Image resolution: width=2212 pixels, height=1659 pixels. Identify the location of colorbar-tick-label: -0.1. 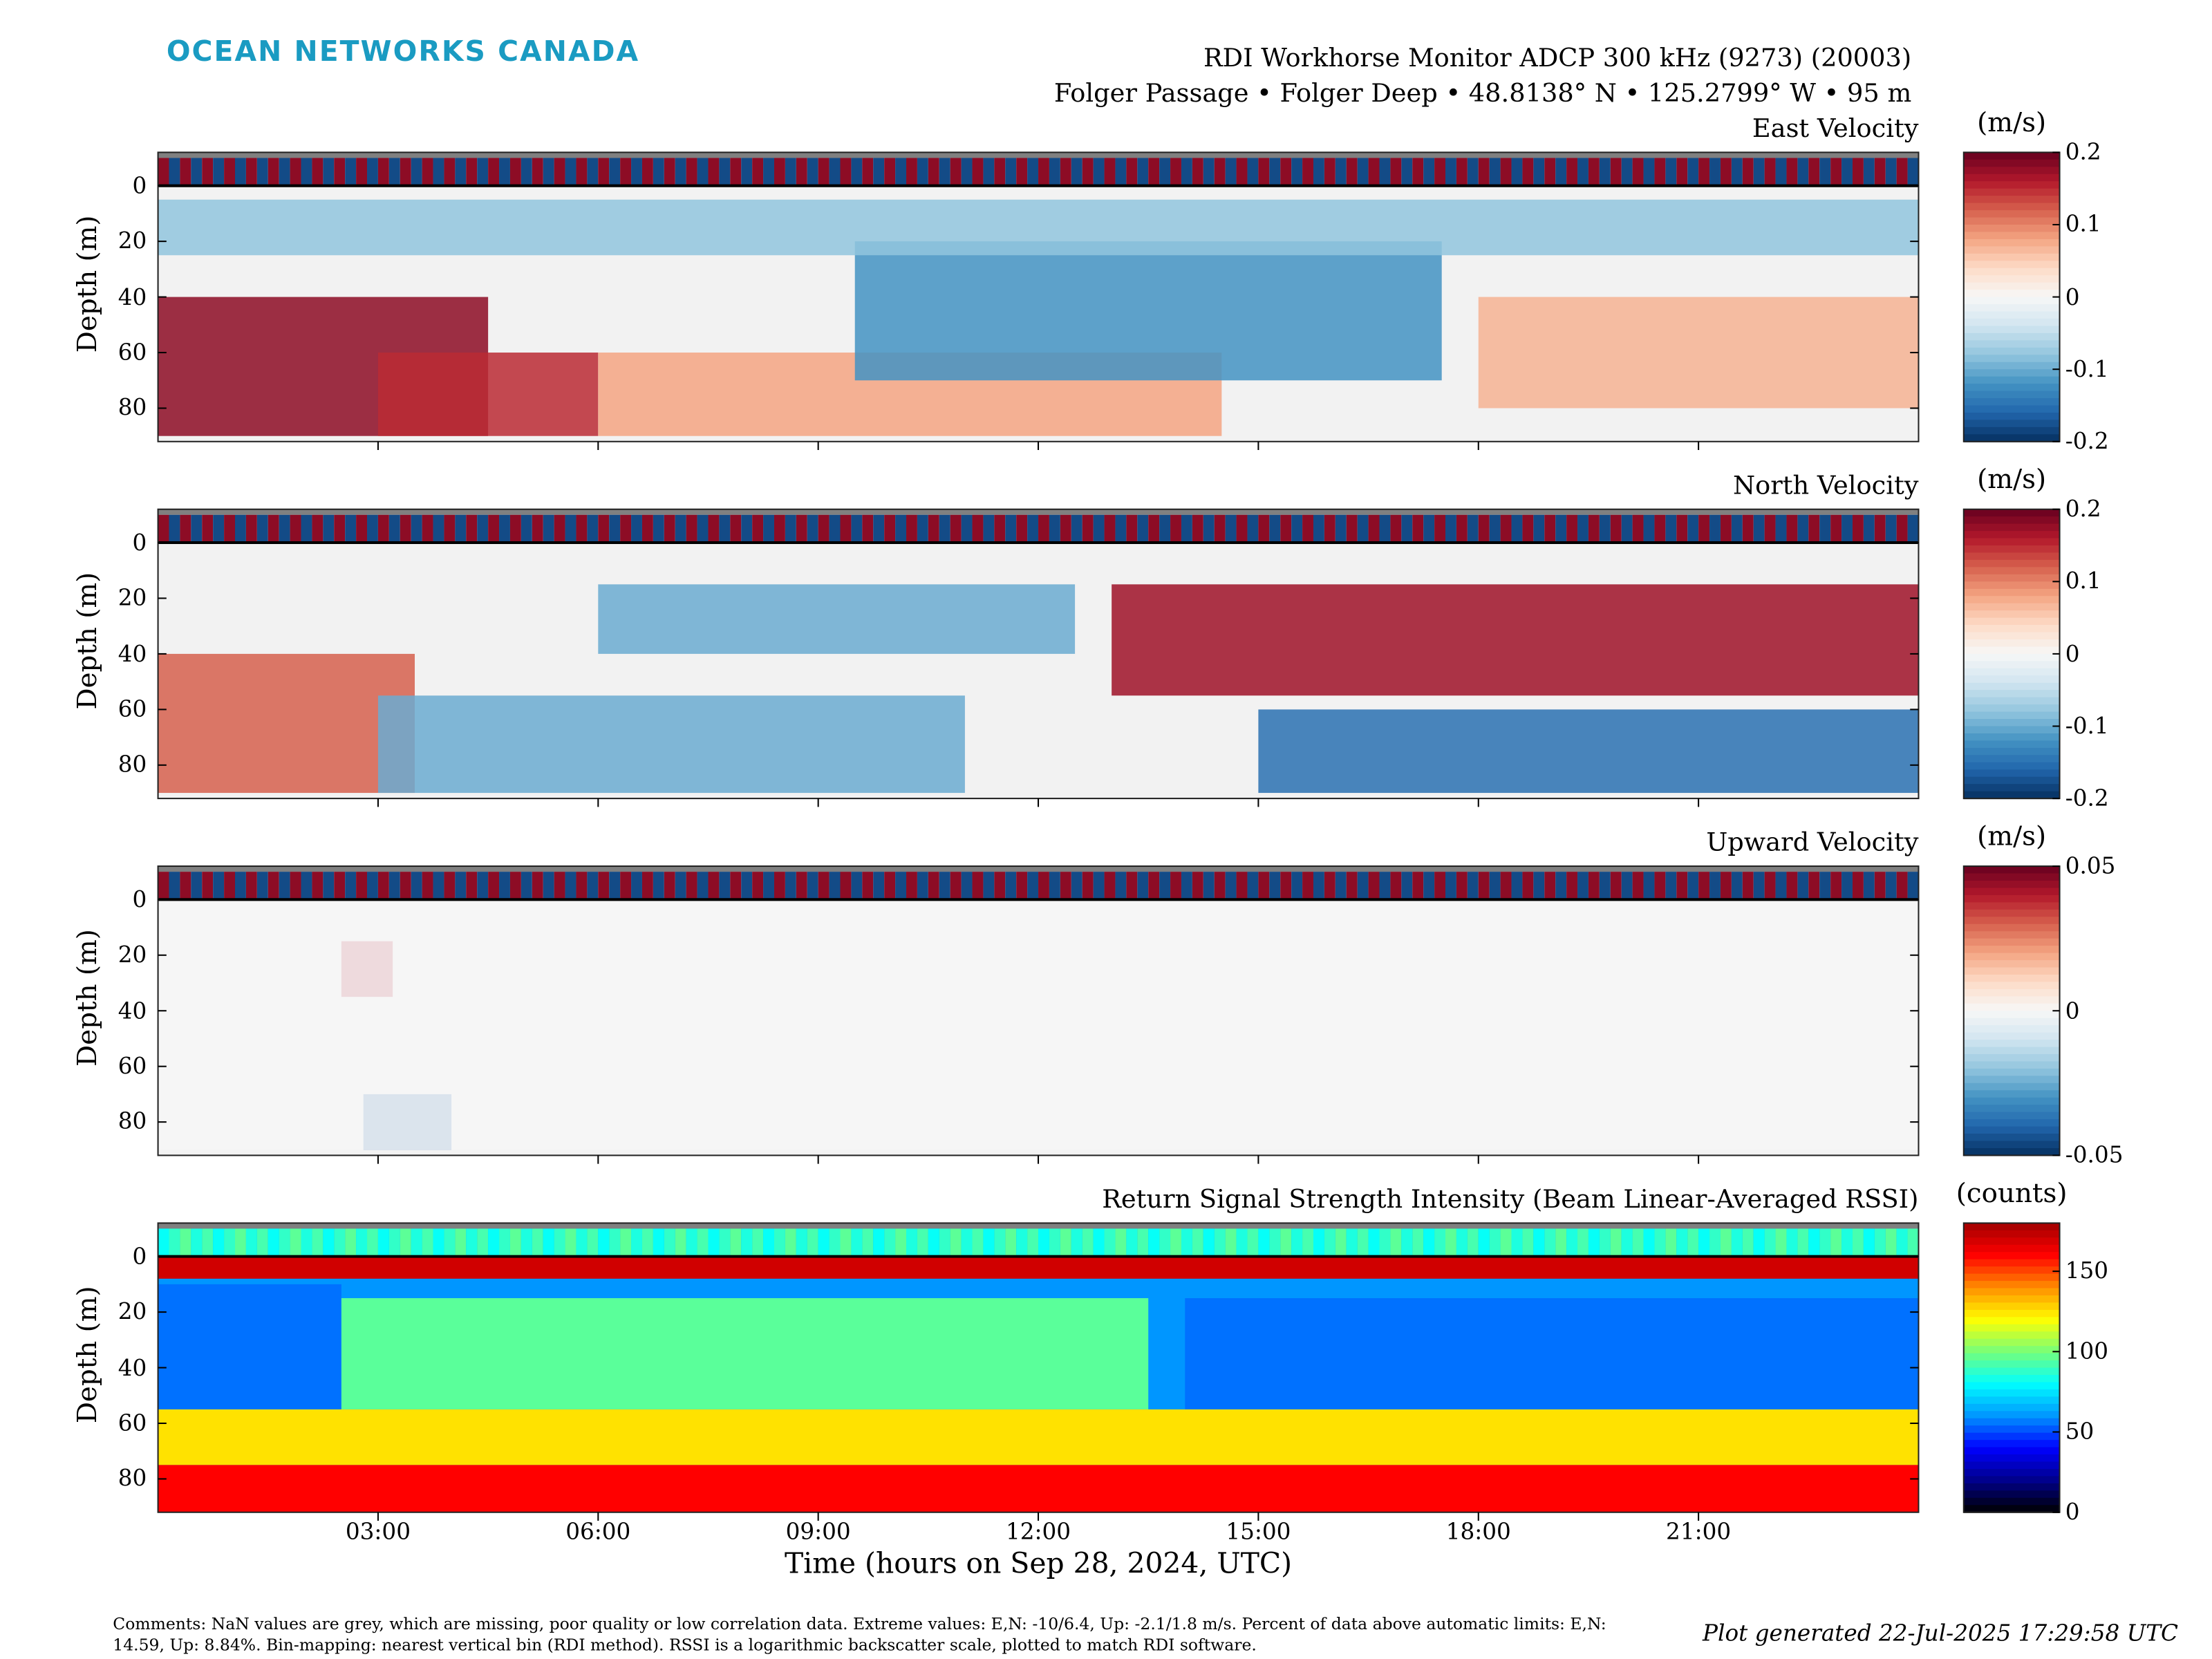
(2087, 725).